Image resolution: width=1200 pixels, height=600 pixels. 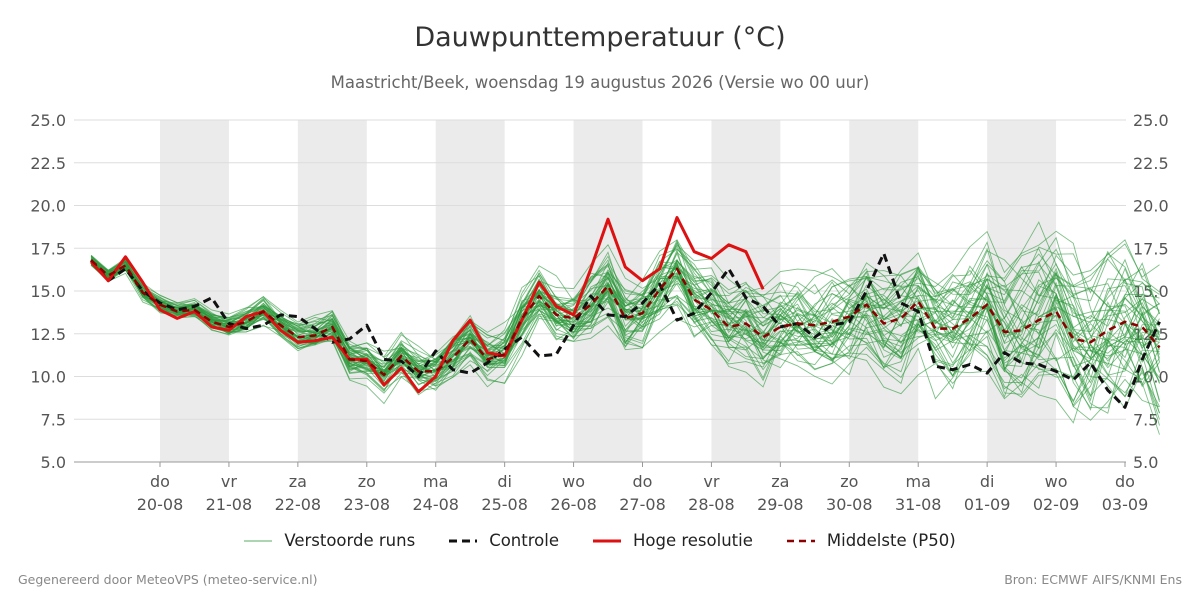 I want to click on x-tick-date: 27-08, so click(x=642, y=504).